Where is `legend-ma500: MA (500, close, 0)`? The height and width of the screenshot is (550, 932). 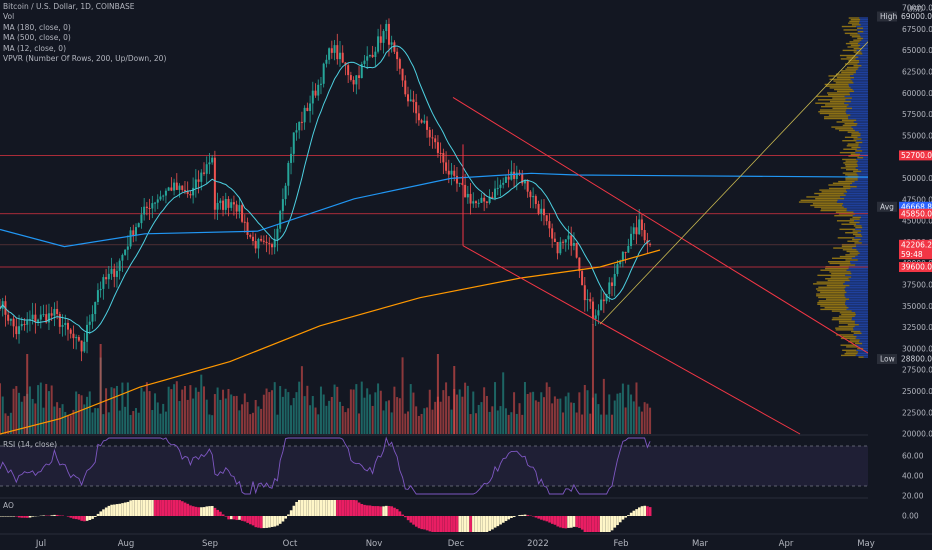 legend-ma500: MA (500, close, 0) is located at coordinates (37, 38).